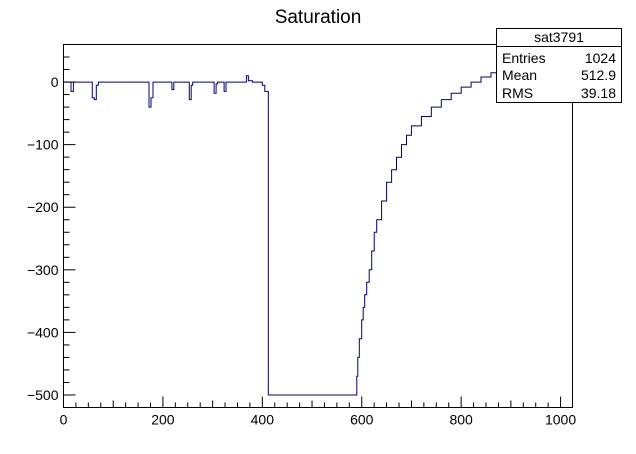 The height and width of the screenshot is (454, 636). What do you see at coordinates (362, 420) in the screenshot?
I see `x-tick-label: 600` at bounding box center [362, 420].